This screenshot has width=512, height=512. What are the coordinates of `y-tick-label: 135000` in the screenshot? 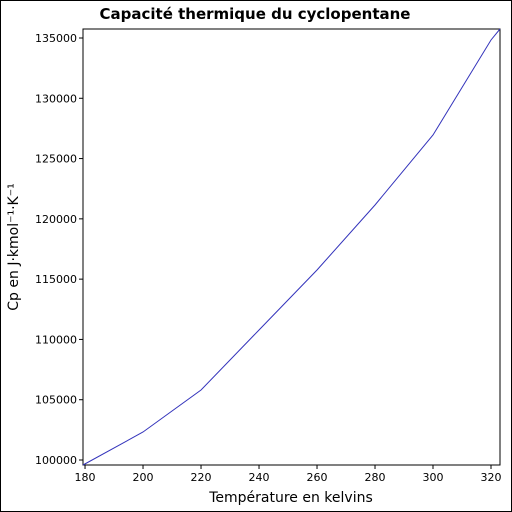 It's located at (56, 38).